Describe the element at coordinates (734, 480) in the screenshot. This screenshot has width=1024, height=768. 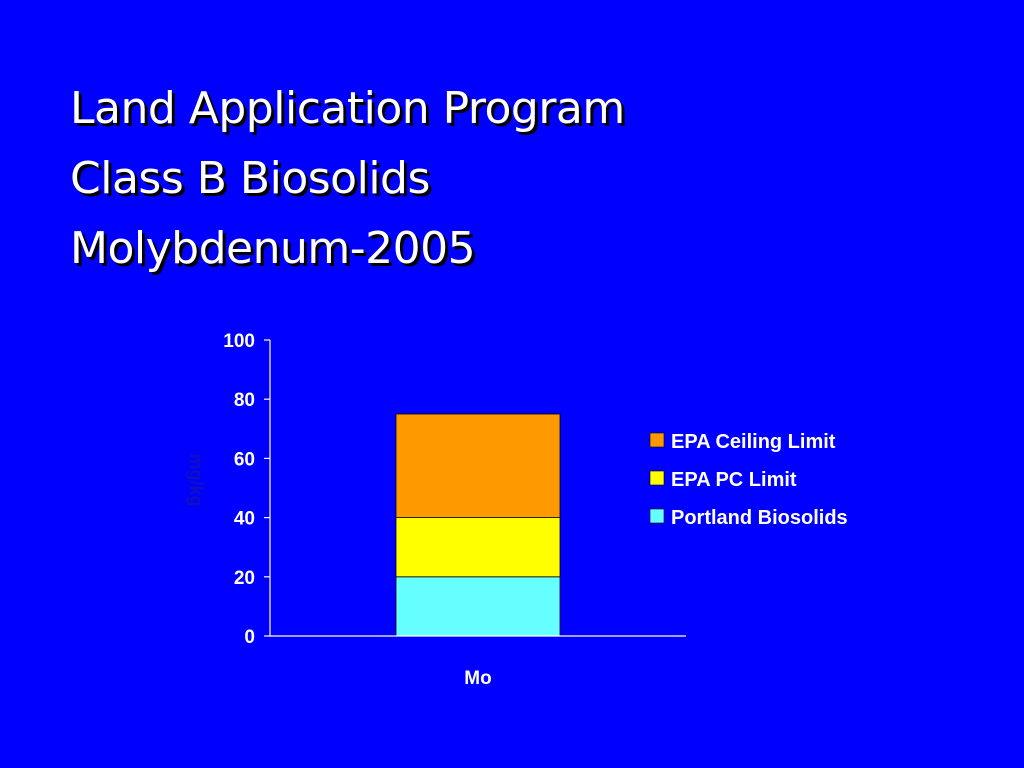
I see `legend-label: EPA PC Limit` at that location.